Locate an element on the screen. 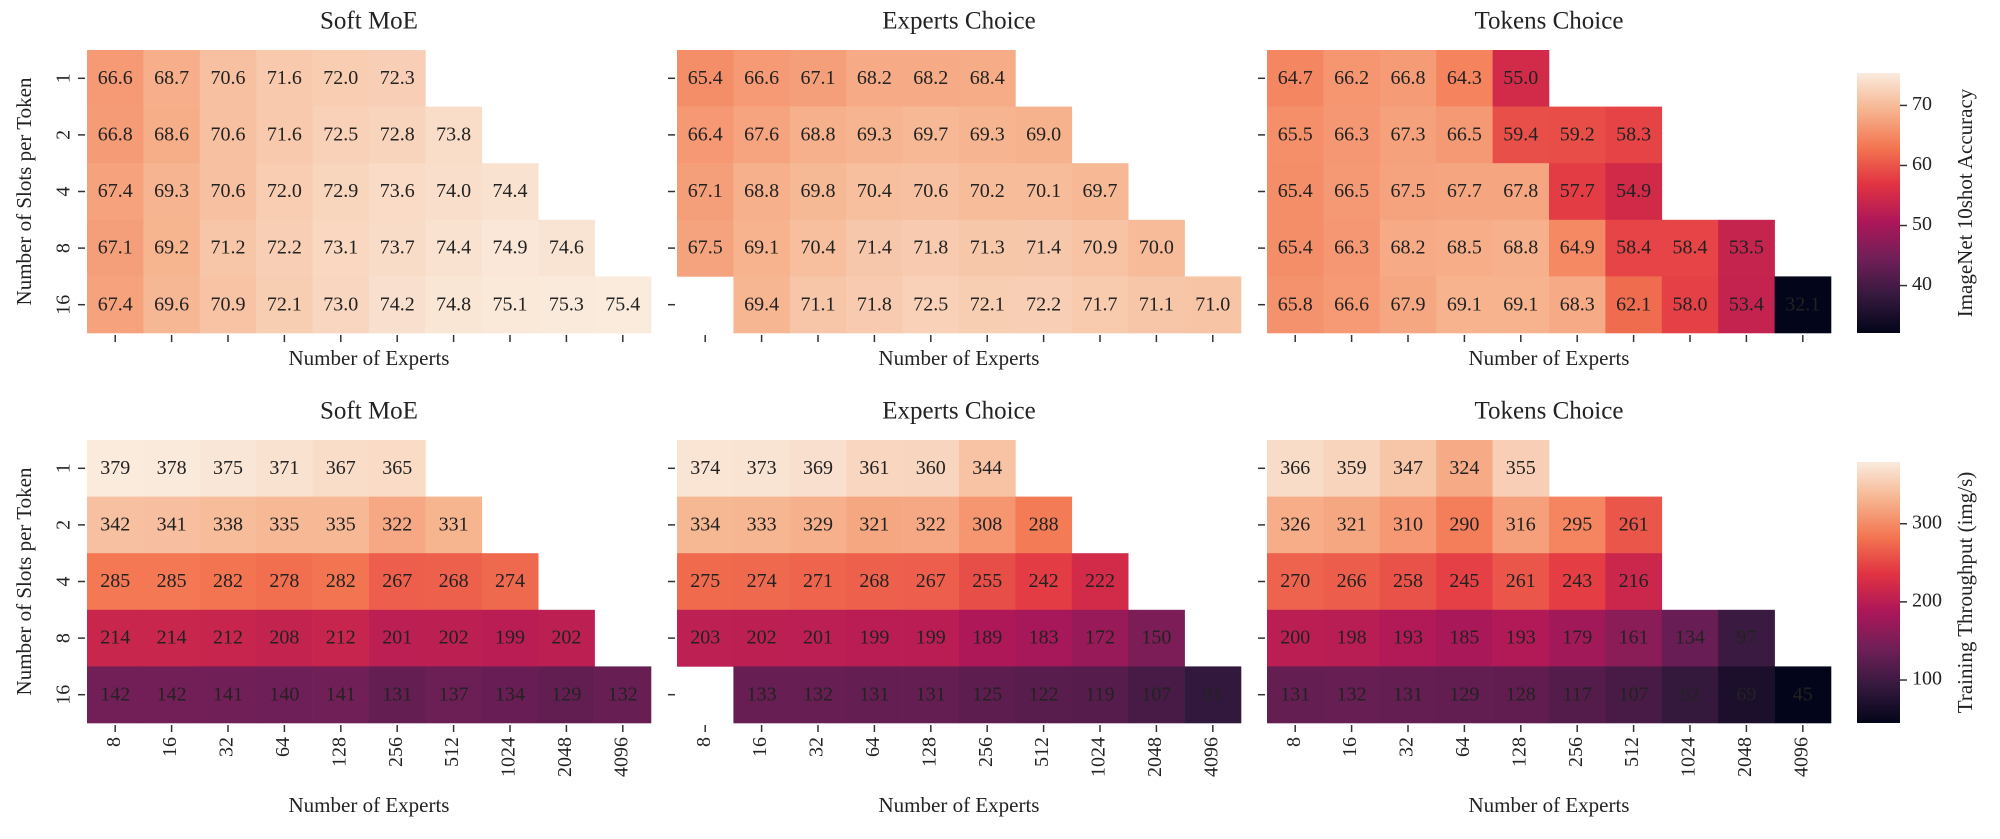 This screenshot has width=2000, height=839. cell-label: 288 is located at coordinates (1044, 524).